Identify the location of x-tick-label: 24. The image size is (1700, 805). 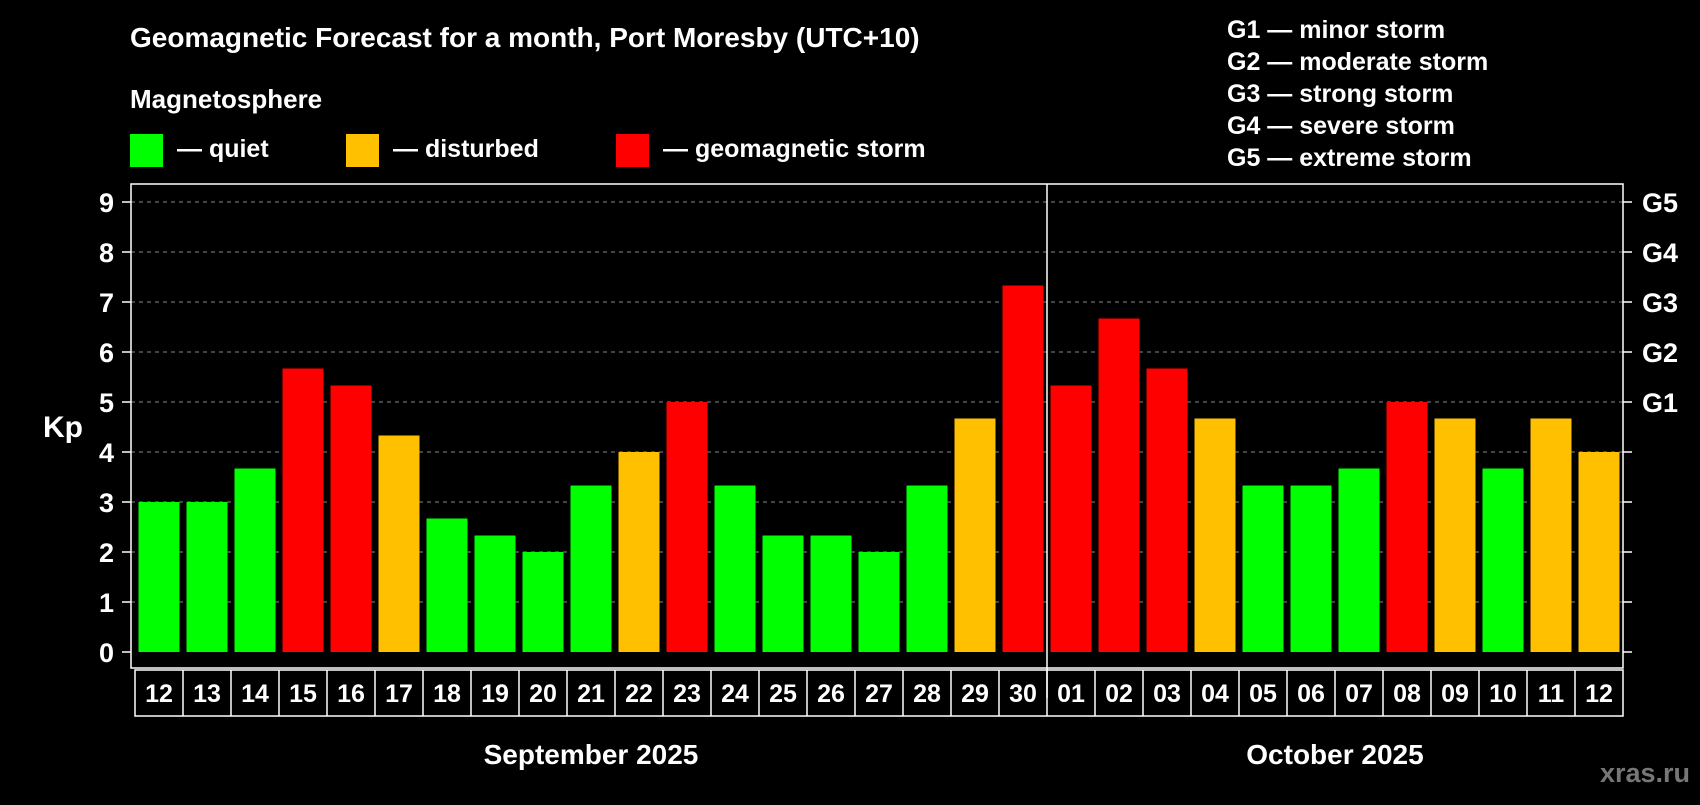
(735, 694).